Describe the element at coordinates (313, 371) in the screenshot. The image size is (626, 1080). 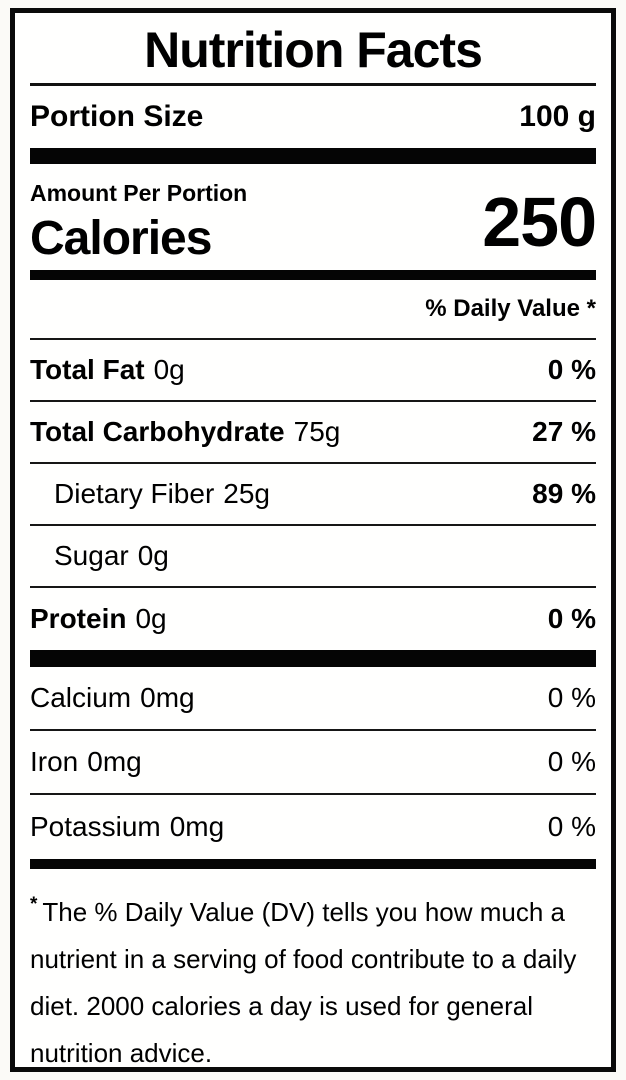
I see `nutrient-row-total-fat: Total Fat 0g 0 %` at that location.